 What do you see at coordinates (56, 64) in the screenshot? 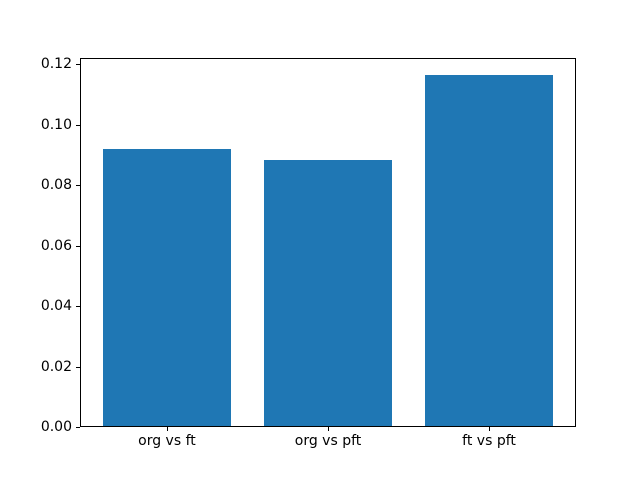
I see `y-tick-label: 0.12` at bounding box center [56, 64].